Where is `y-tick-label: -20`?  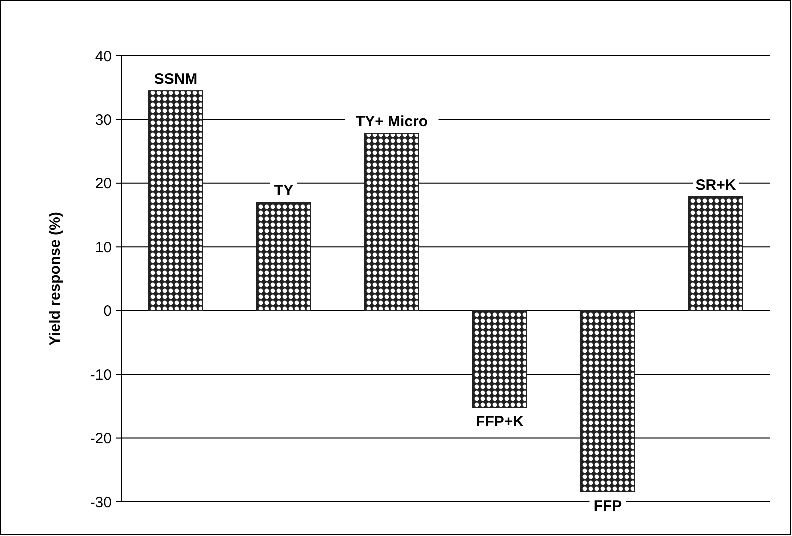
y-tick-label: -20 is located at coordinates (101, 439).